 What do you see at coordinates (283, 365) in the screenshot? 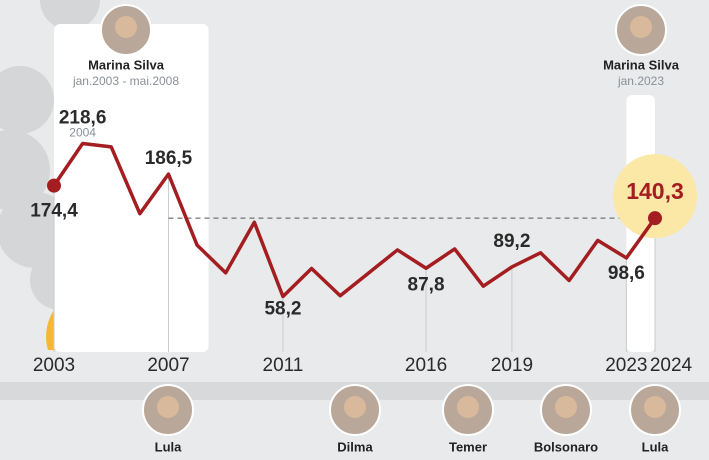
I see `x-tick-label: 2011` at bounding box center [283, 365].